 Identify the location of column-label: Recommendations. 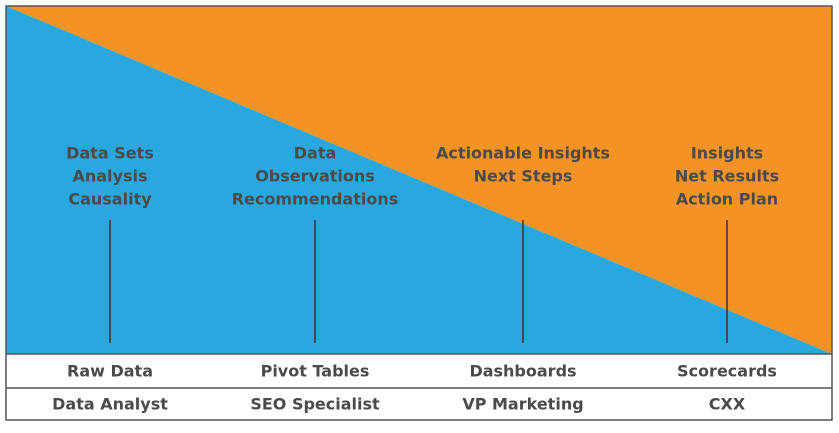
(315, 199).